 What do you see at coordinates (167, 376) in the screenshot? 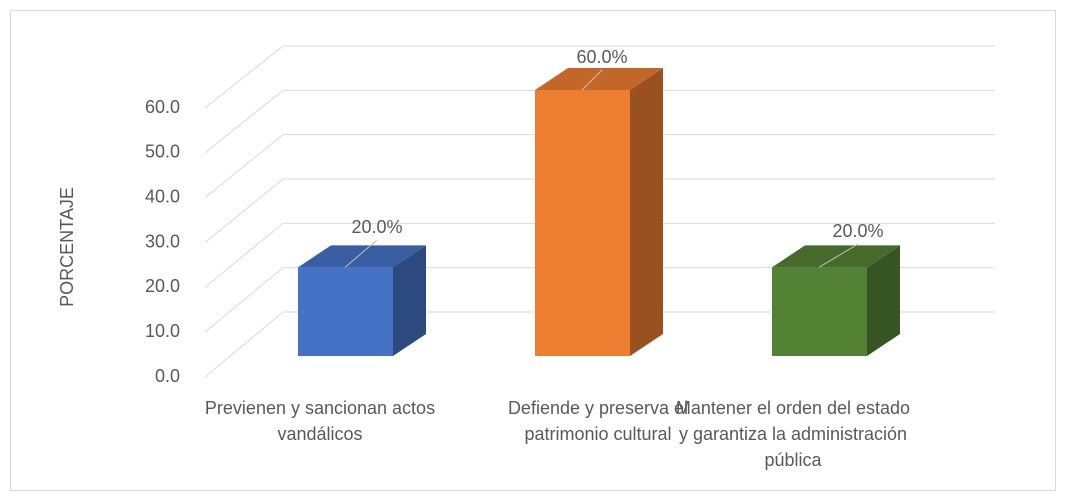
I see `y-tick-label: 0.0` at bounding box center [167, 376].